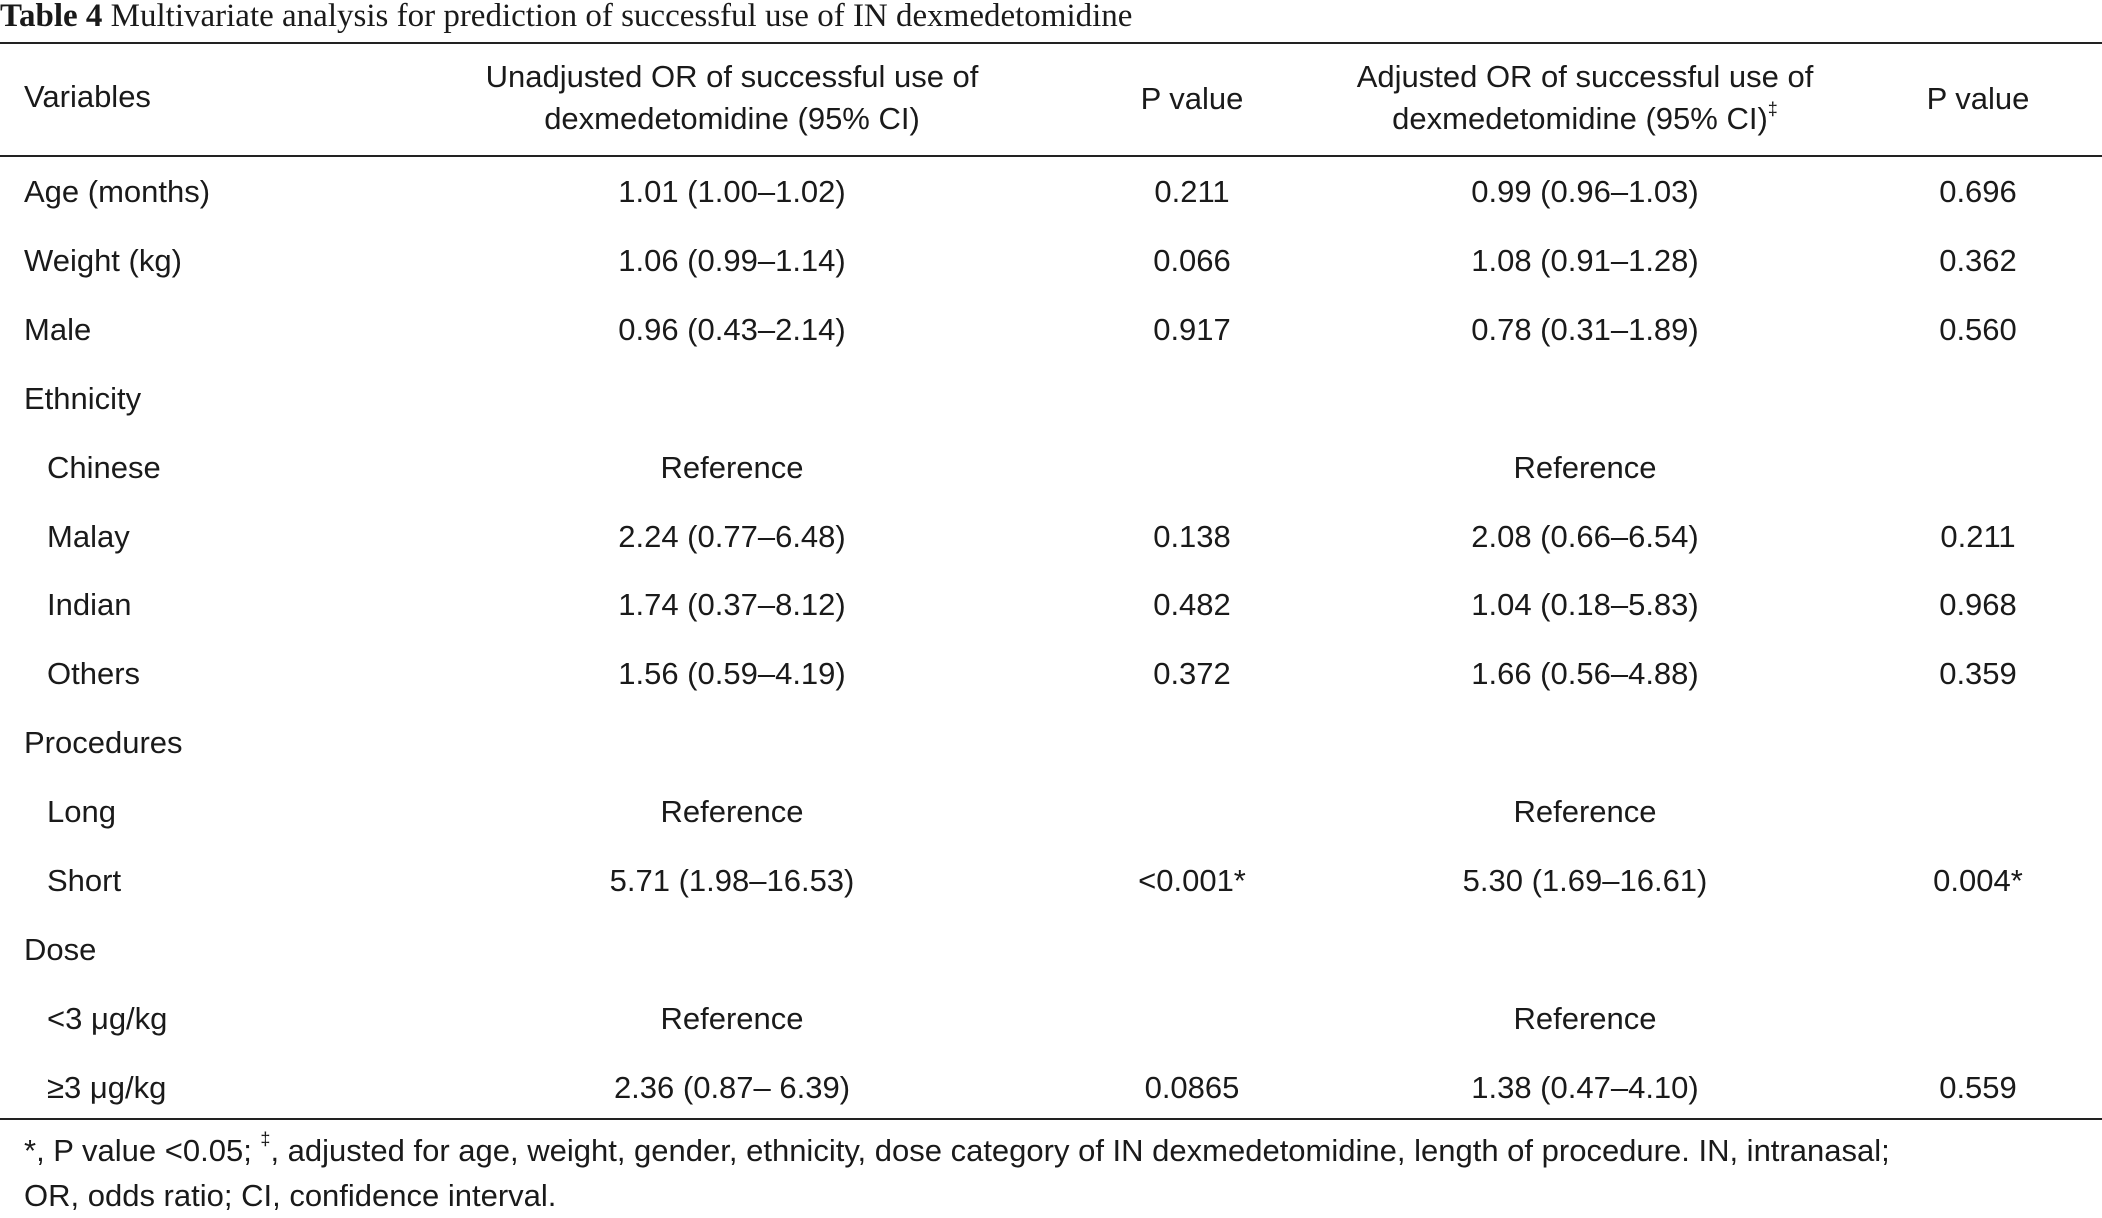 Image resolution: width=2102 pixels, height=1218 pixels. What do you see at coordinates (1051, 156) in the screenshot?
I see `table-header-rule` at bounding box center [1051, 156].